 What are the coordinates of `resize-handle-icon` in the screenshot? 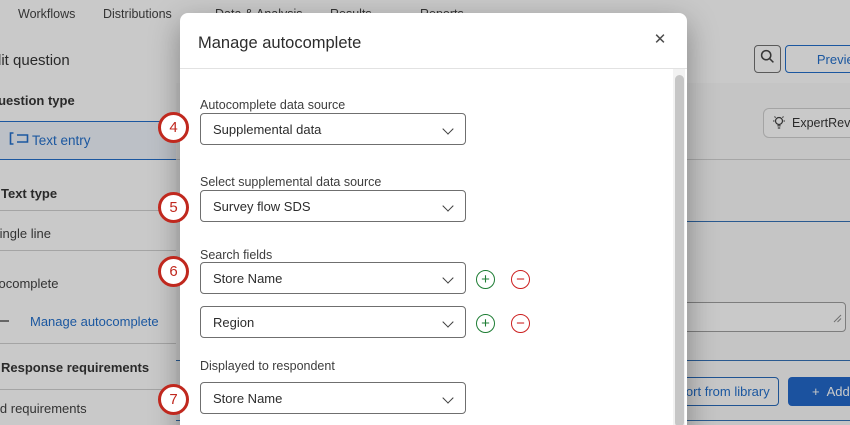 It's located at (837, 319).